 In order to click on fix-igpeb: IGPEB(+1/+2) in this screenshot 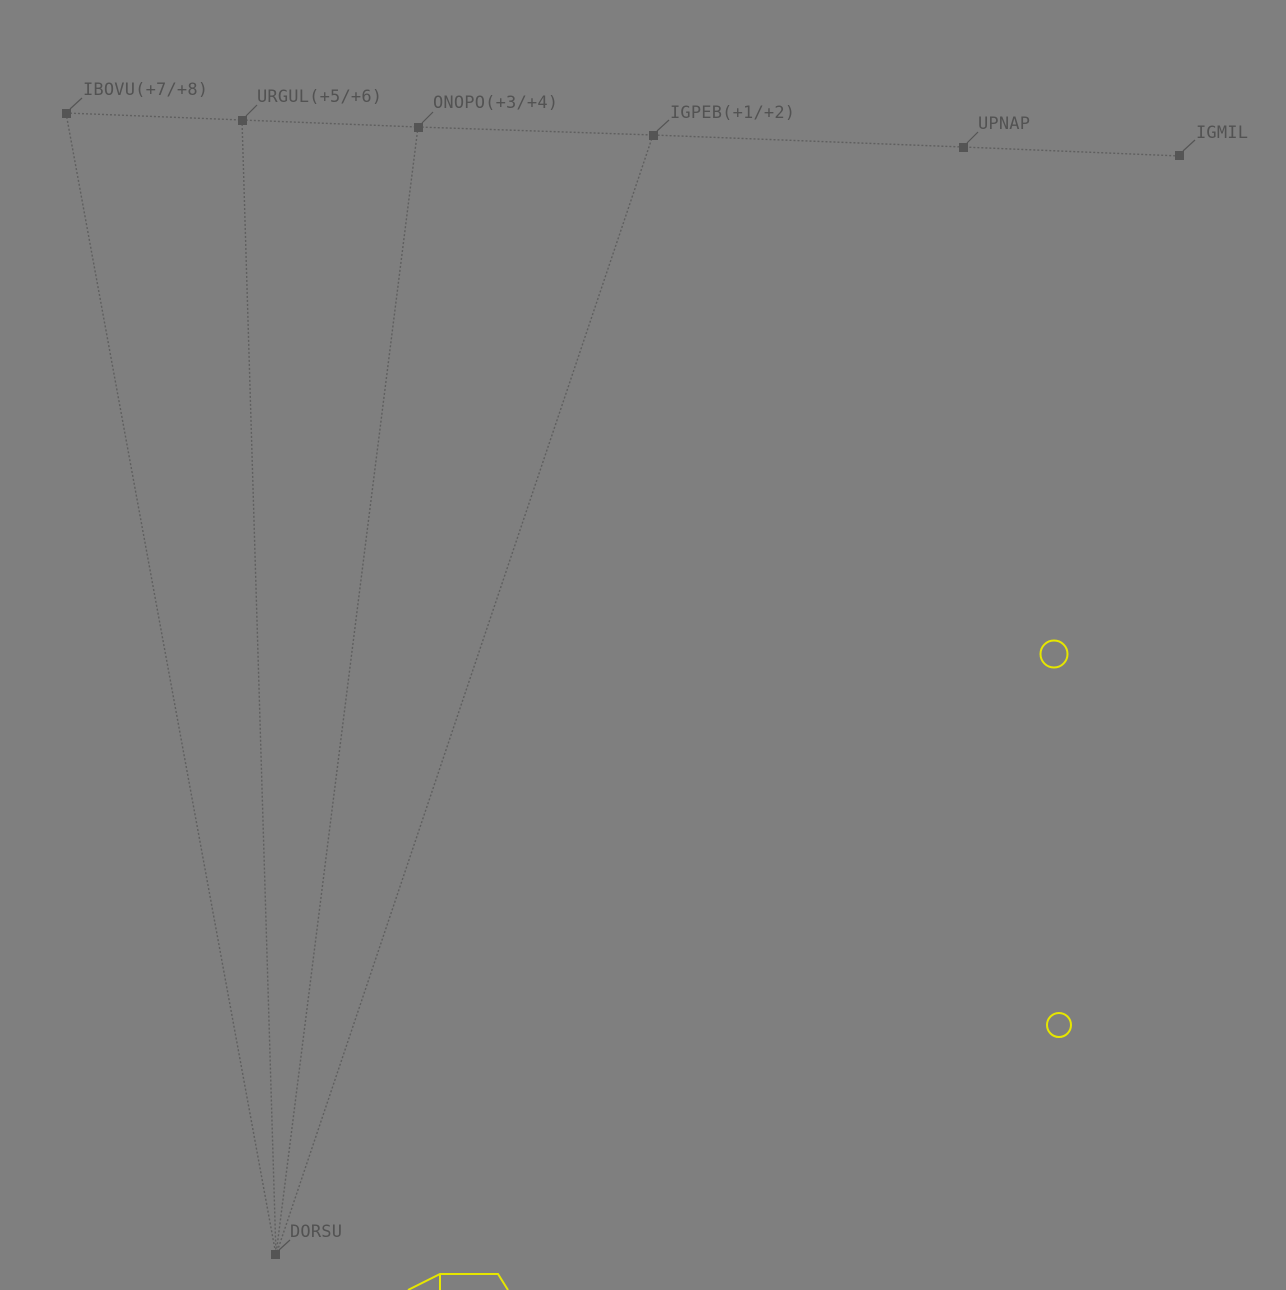, I will do `click(722, 121)`.